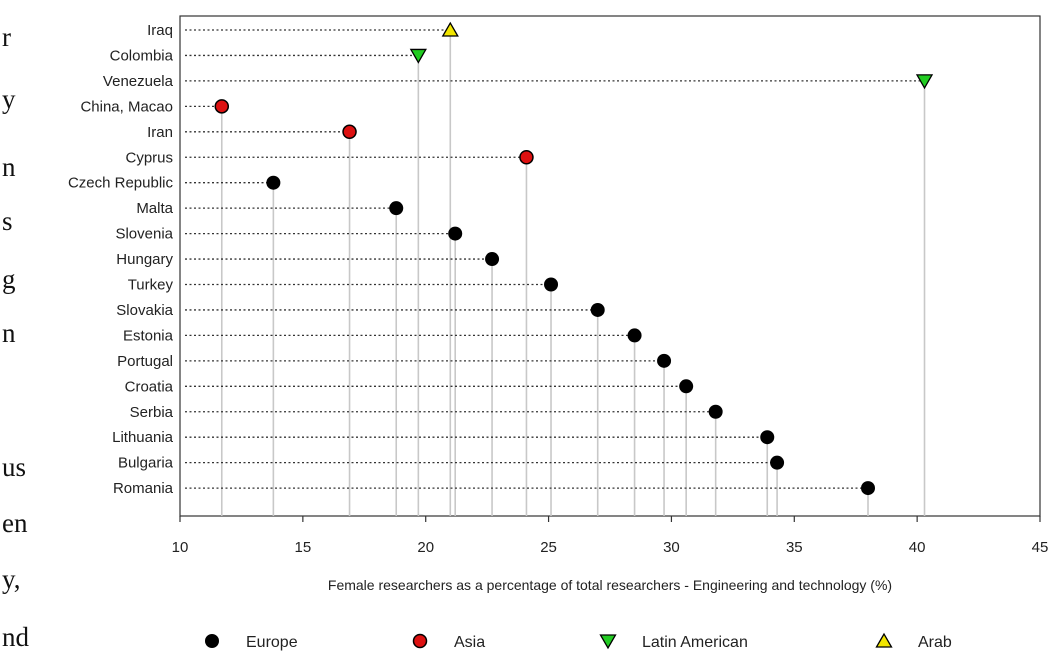  I want to click on category-label: Hungary, so click(144, 259).